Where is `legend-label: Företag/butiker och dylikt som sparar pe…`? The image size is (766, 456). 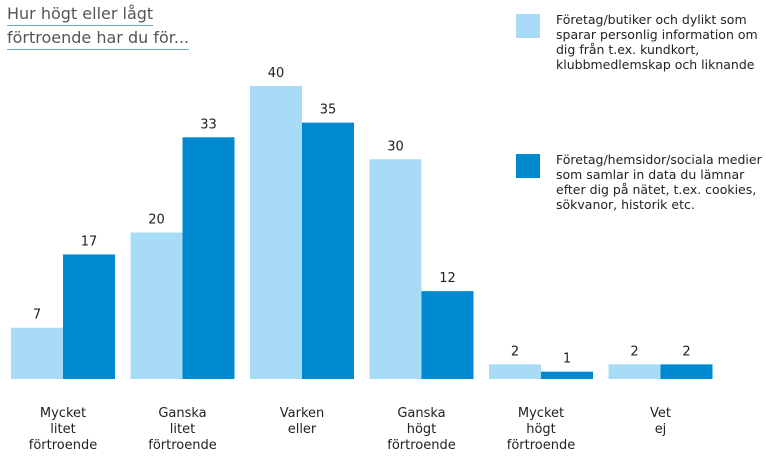 legend-label: Företag/butiker och dylikt som sparar pe… is located at coordinates (657, 42).